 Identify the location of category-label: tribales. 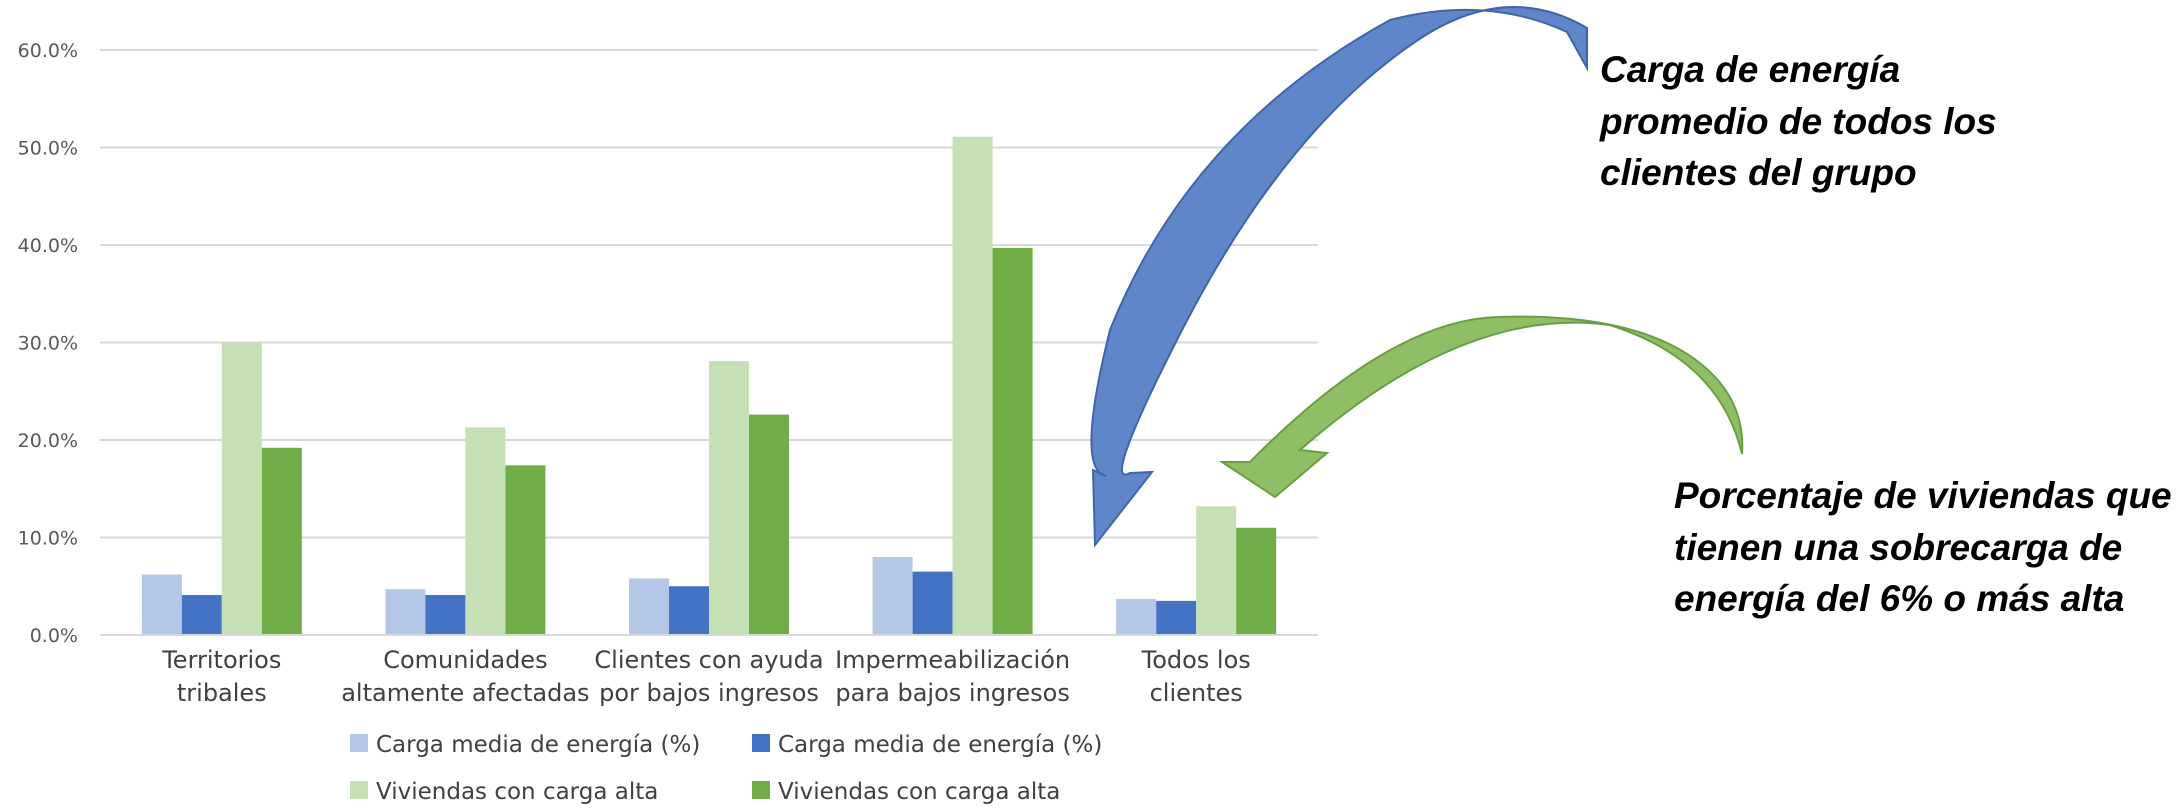
(222, 693).